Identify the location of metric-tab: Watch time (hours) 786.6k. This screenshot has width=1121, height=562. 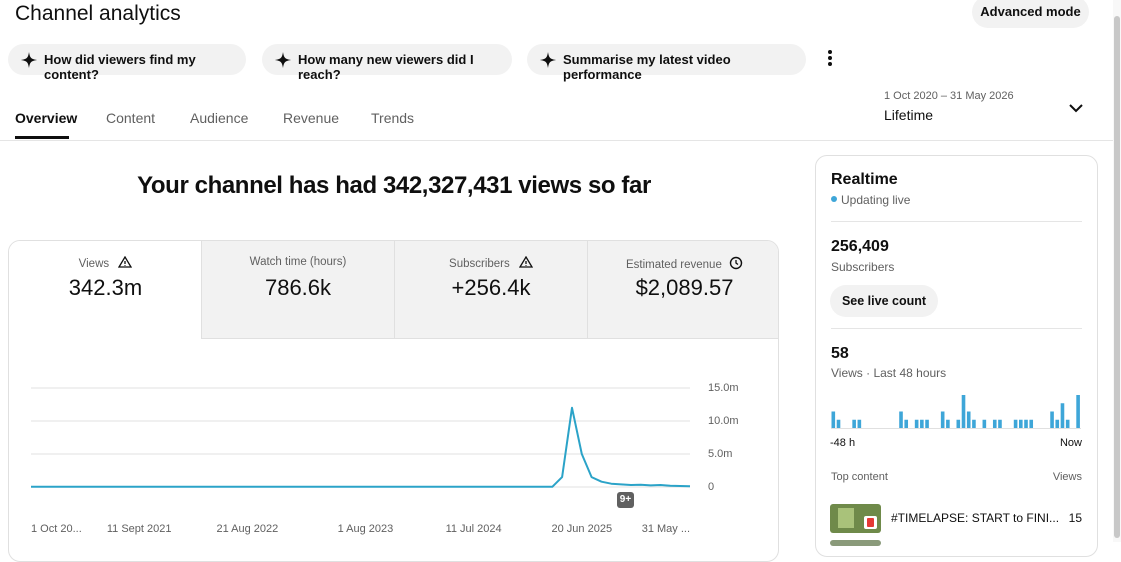
(297, 290).